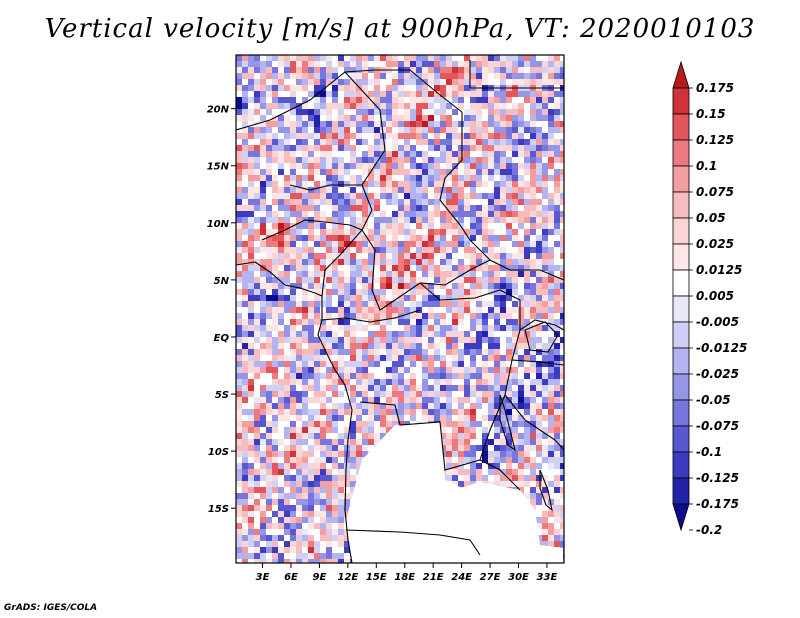 The image size is (800, 618). I want to click on border-angola-namibia, so click(413, 542).